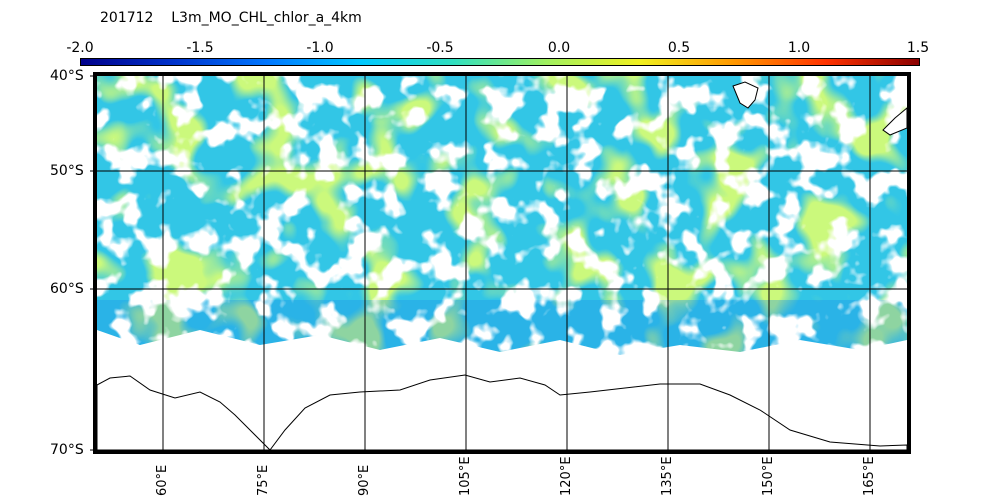 The width and height of the screenshot is (1000, 500). Describe the element at coordinates (364, 480) in the screenshot. I see `lon-label: 90°E` at that location.